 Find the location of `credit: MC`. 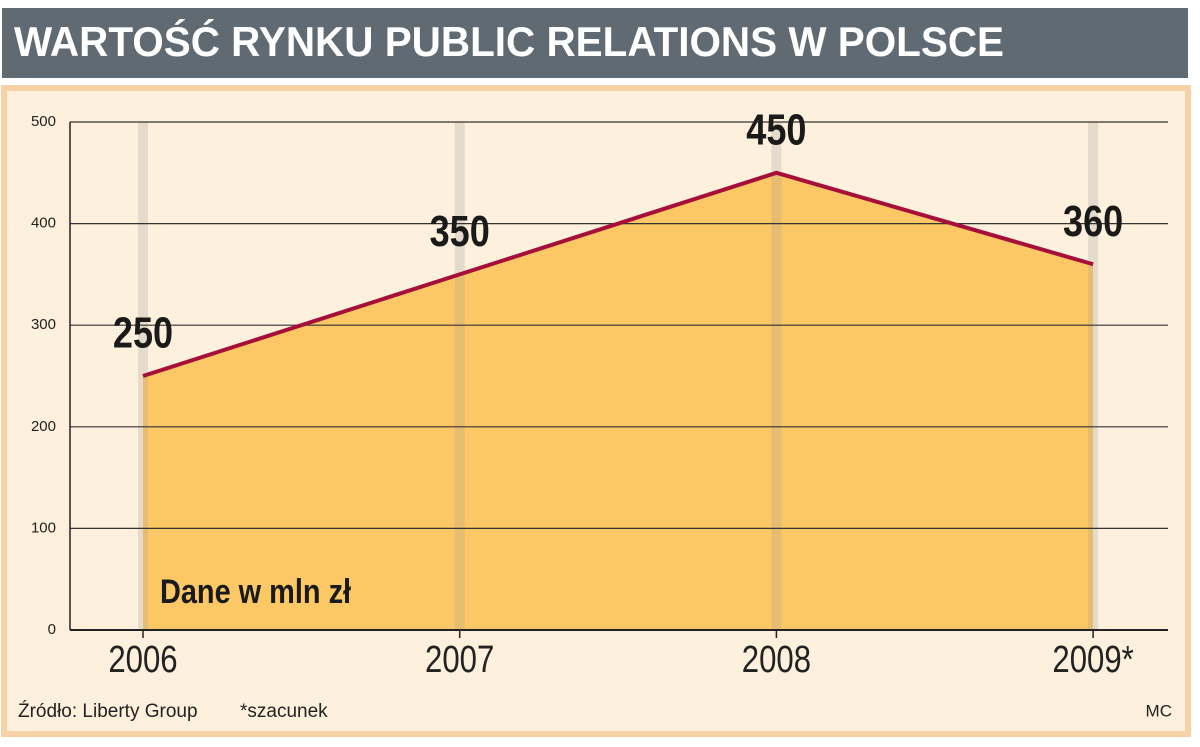

credit: MC is located at coordinates (1159, 710).